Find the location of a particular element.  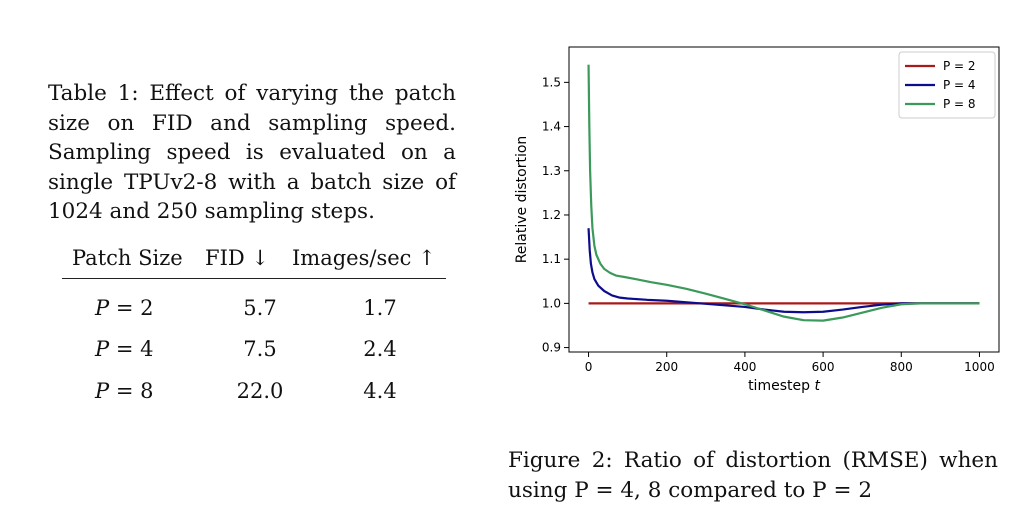

x-tick-label: 0 is located at coordinates (589, 367).